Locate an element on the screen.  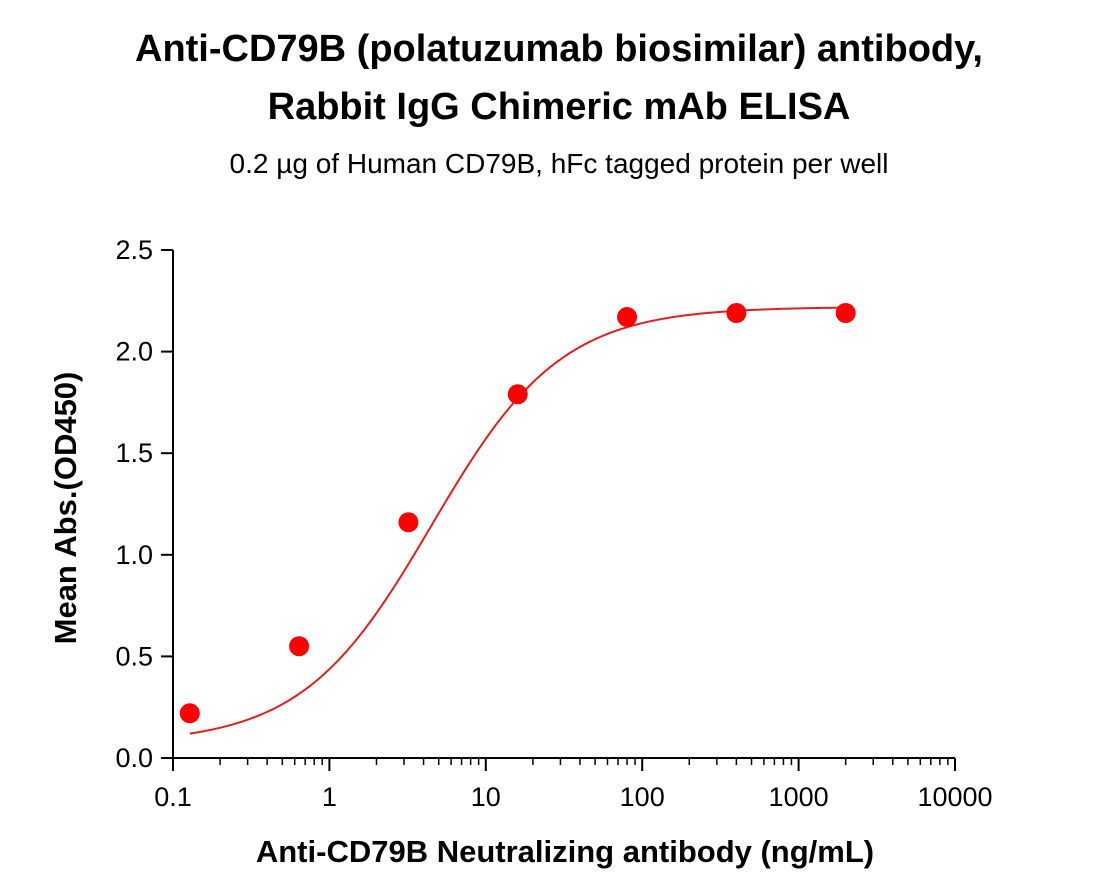
y-axis-label: Mean Abs.(OD450) is located at coordinates (65, 508).